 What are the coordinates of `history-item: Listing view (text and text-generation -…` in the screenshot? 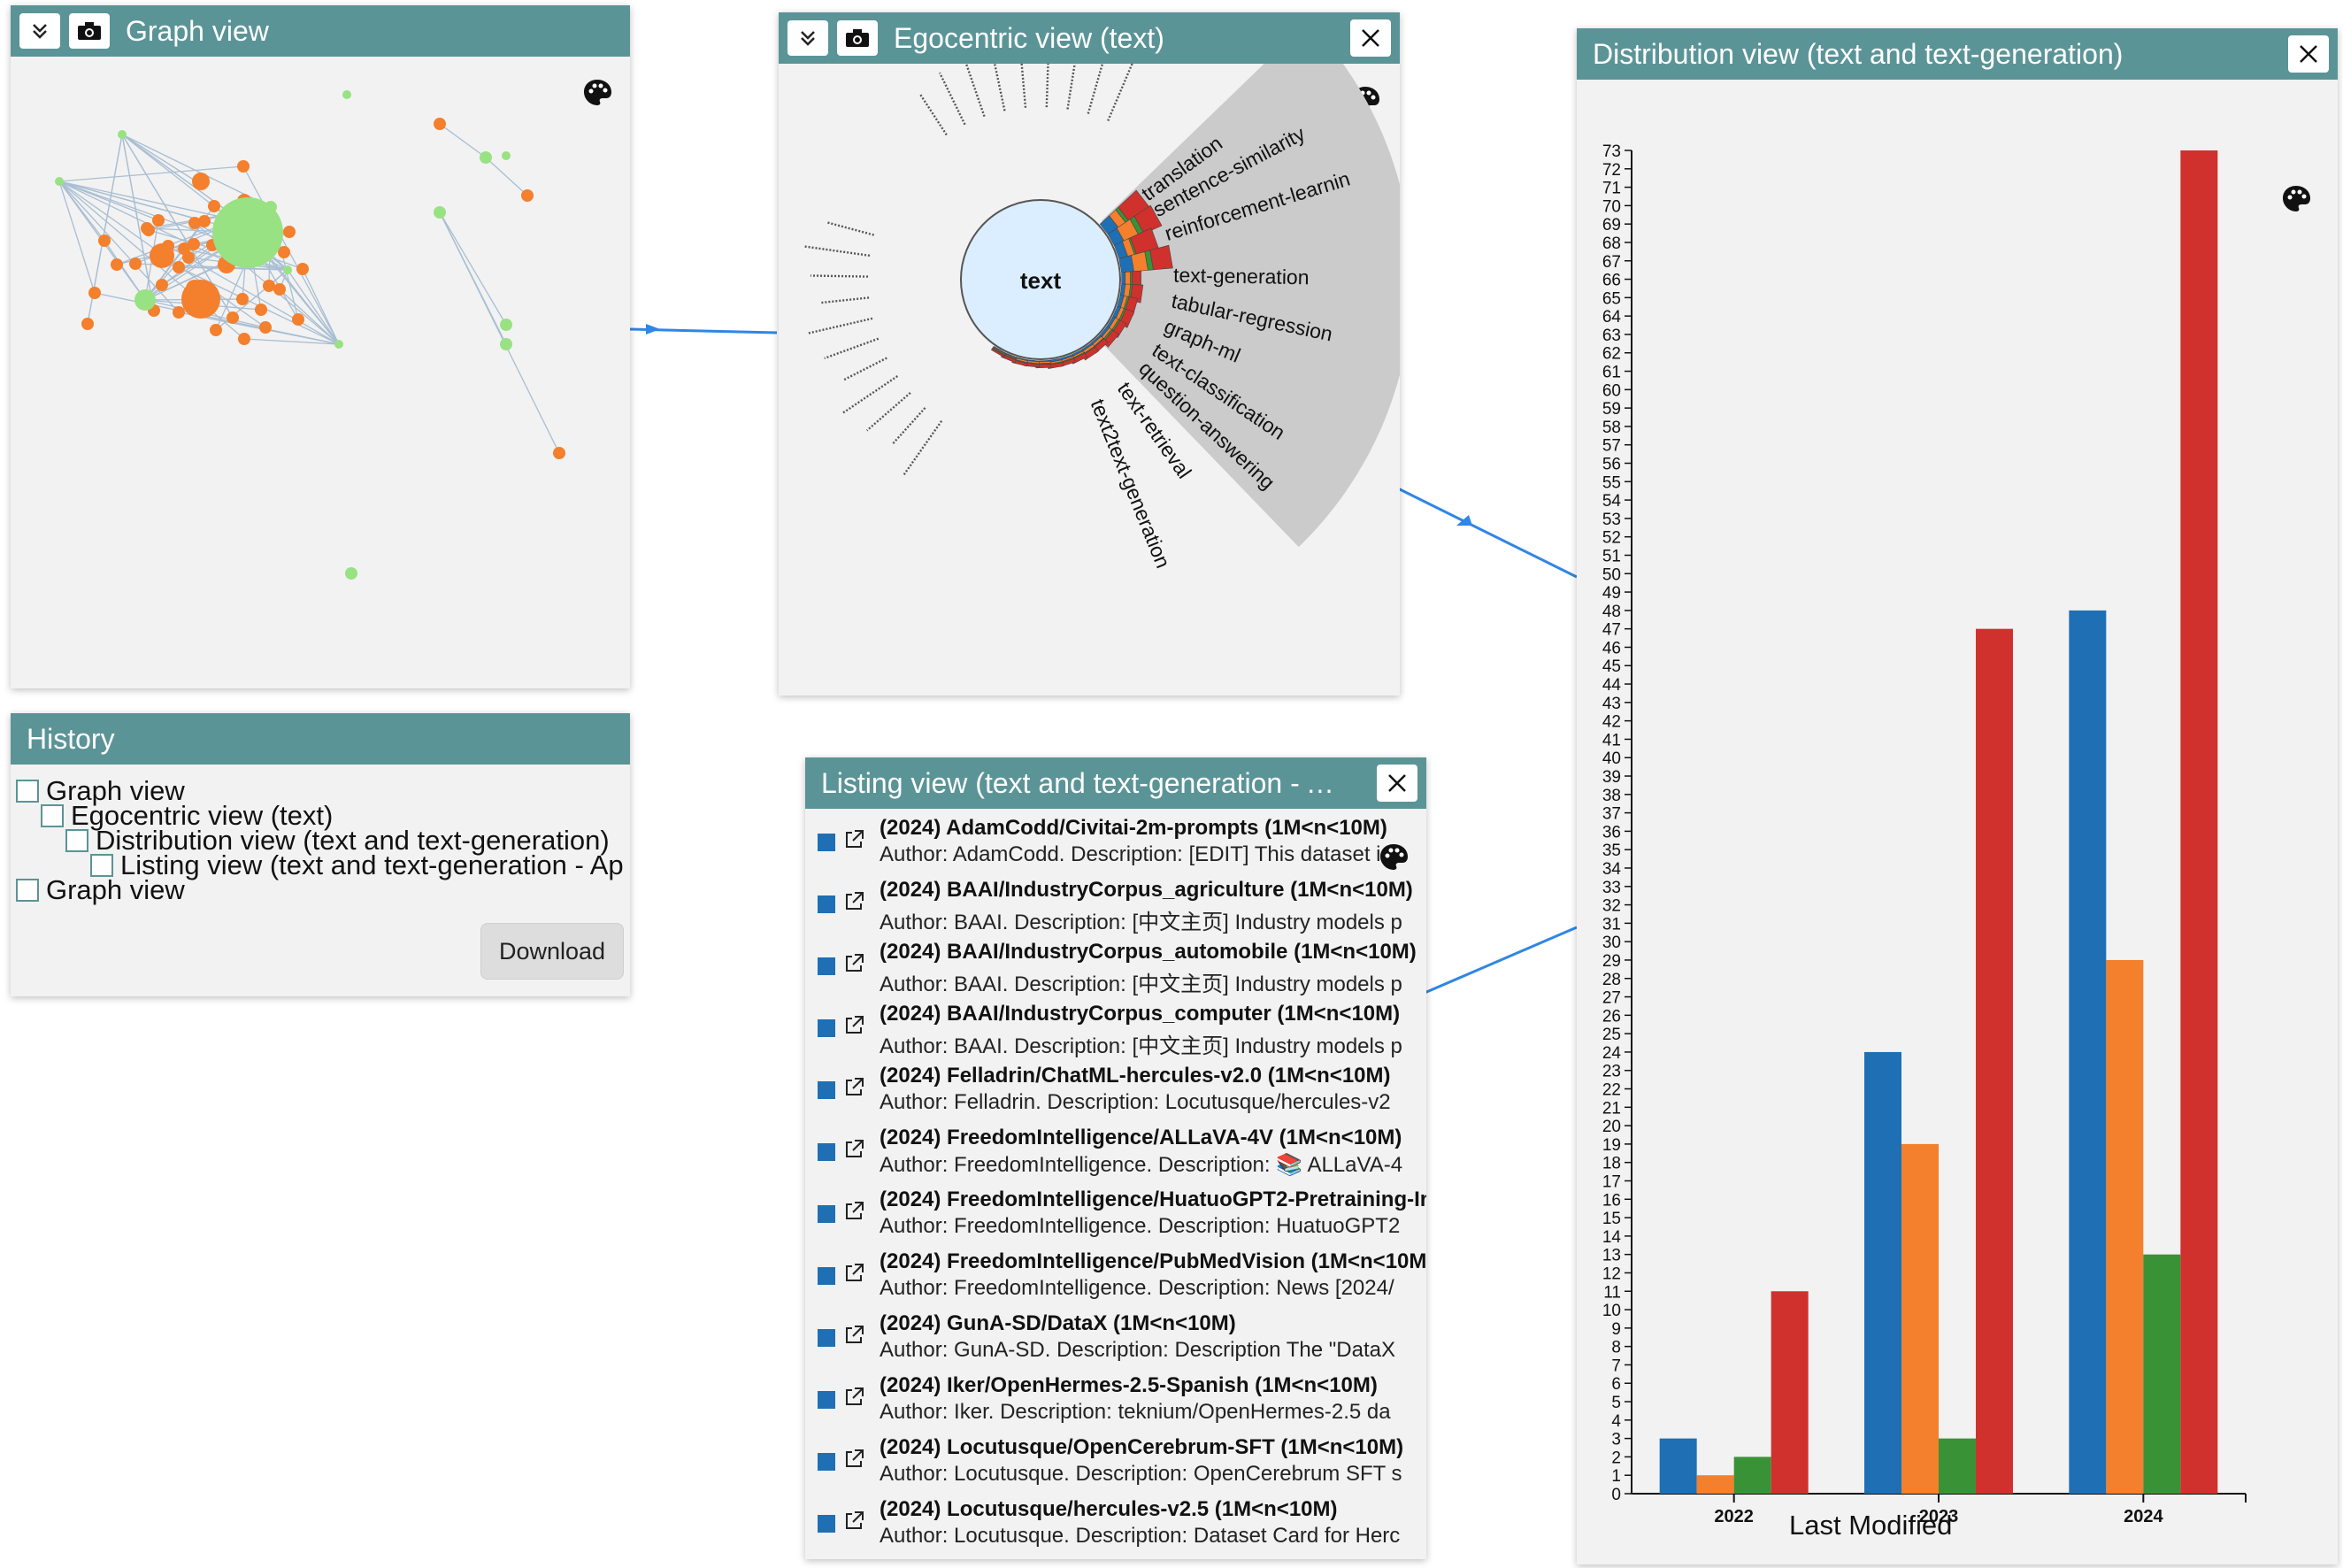 It's located at (357, 865).